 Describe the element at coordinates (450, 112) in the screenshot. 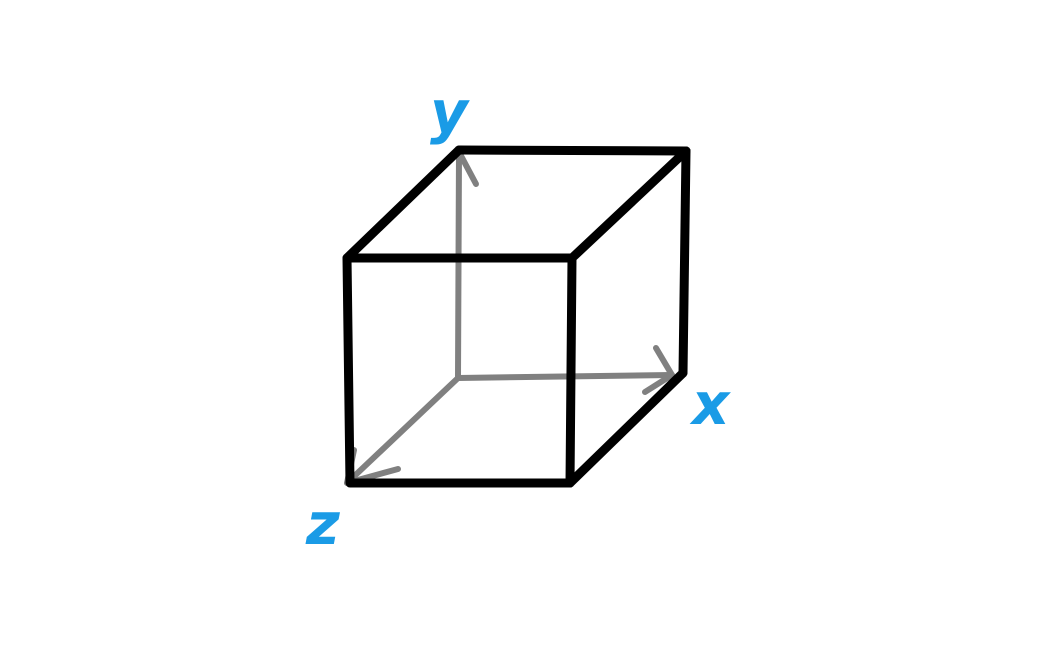

I see `y-axis-label: y` at that location.